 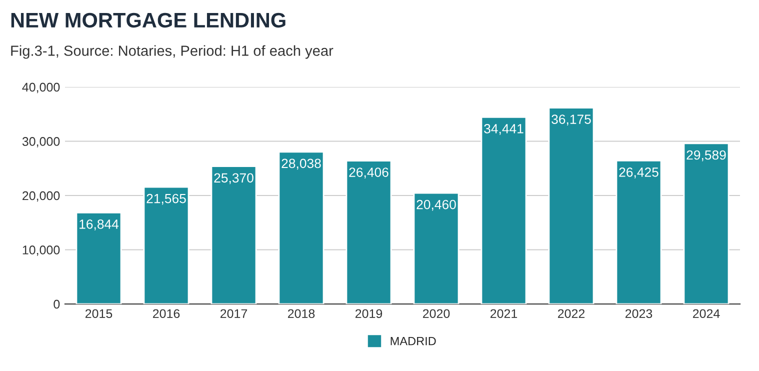 I want to click on y-tick-label: 40,000, so click(x=41, y=88).